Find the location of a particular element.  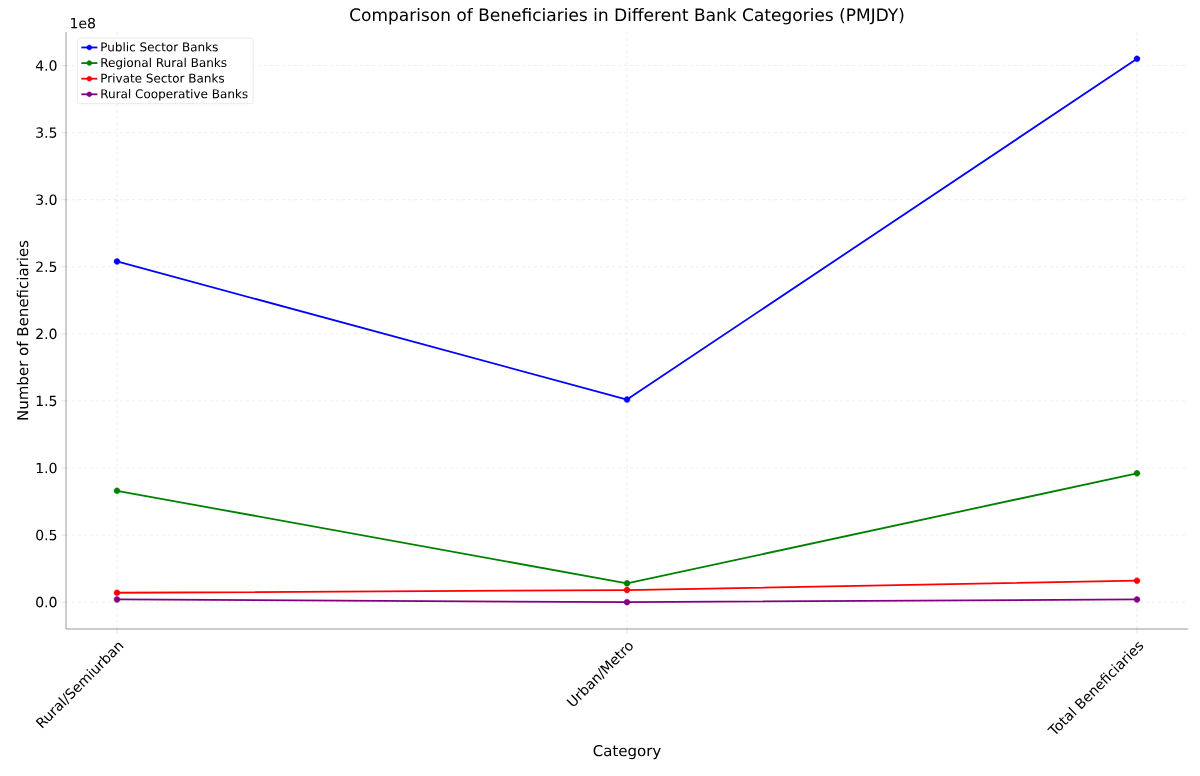

y-tick-label: 2.5 is located at coordinates (46, 267).